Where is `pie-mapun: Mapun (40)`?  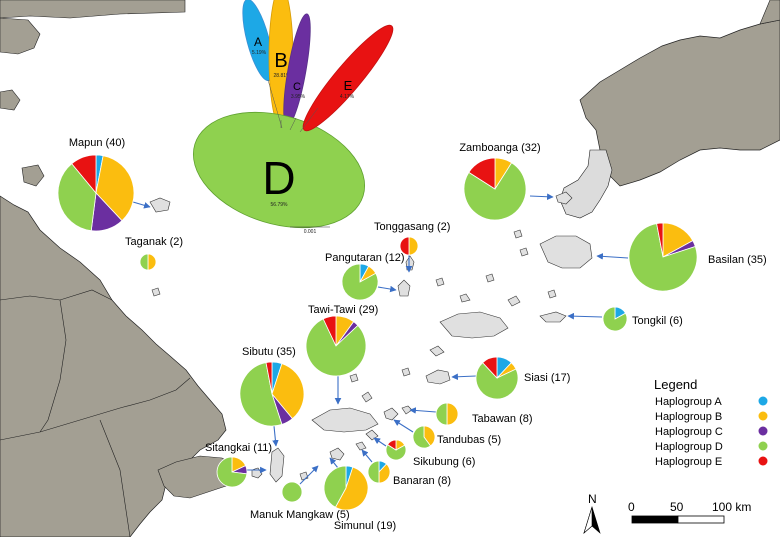 pie-mapun: Mapun (40) is located at coordinates (96, 184).